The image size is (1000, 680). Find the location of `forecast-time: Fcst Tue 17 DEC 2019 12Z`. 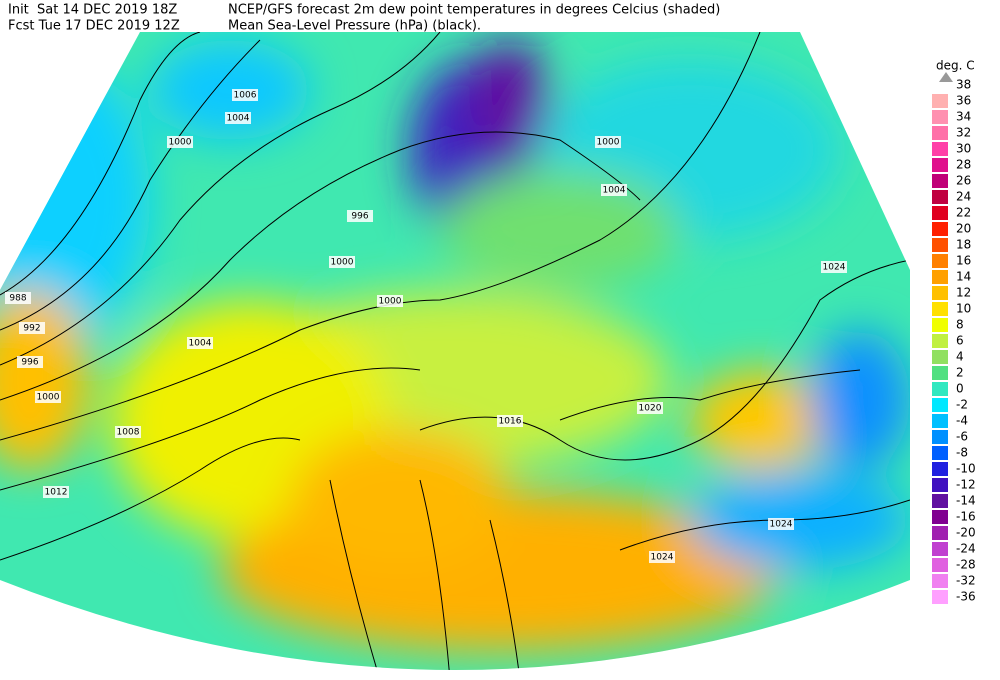

forecast-time: Fcst Tue 17 DEC 2019 12Z is located at coordinates (94, 26).